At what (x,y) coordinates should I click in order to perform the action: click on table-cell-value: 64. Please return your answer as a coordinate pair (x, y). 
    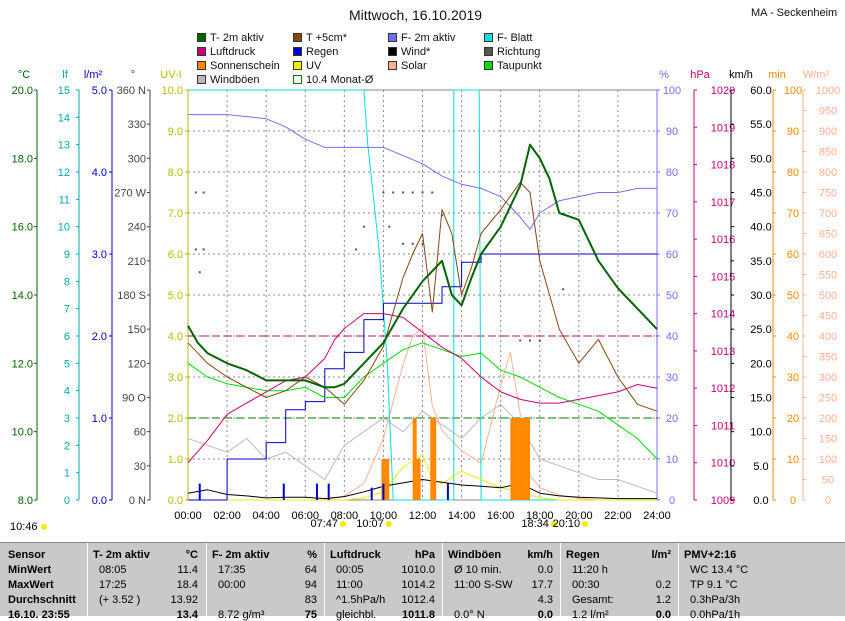
    Looking at the image, I should click on (310, 570).